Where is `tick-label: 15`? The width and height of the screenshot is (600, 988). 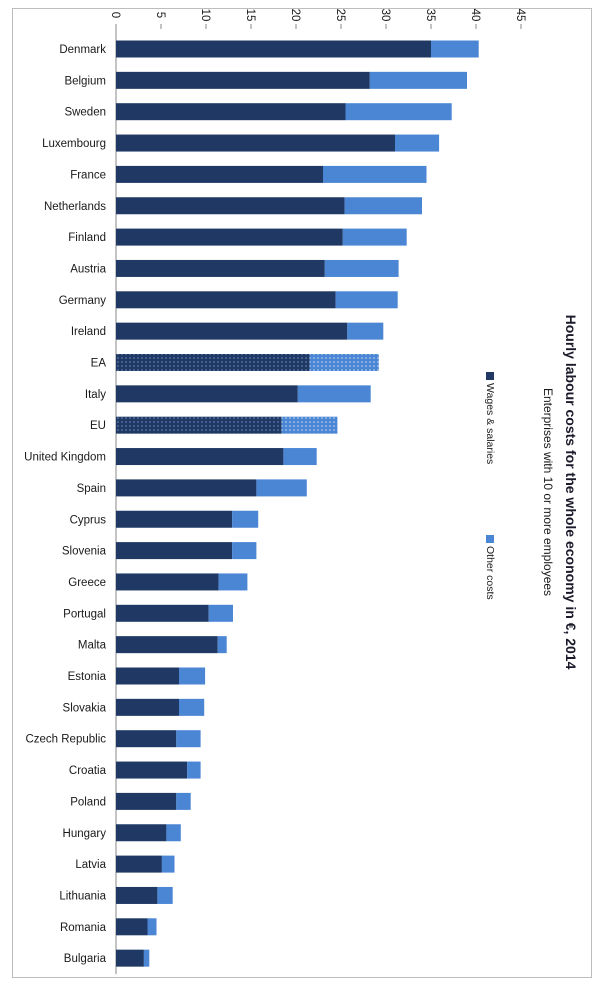 tick-label: 15 is located at coordinates (250, 15).